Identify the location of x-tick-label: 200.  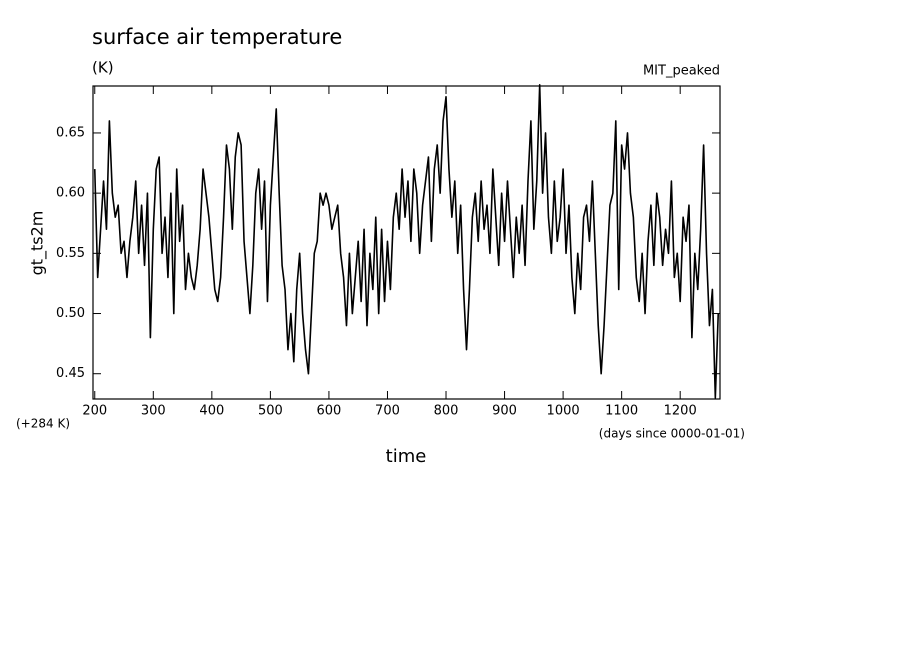
(94, 411).